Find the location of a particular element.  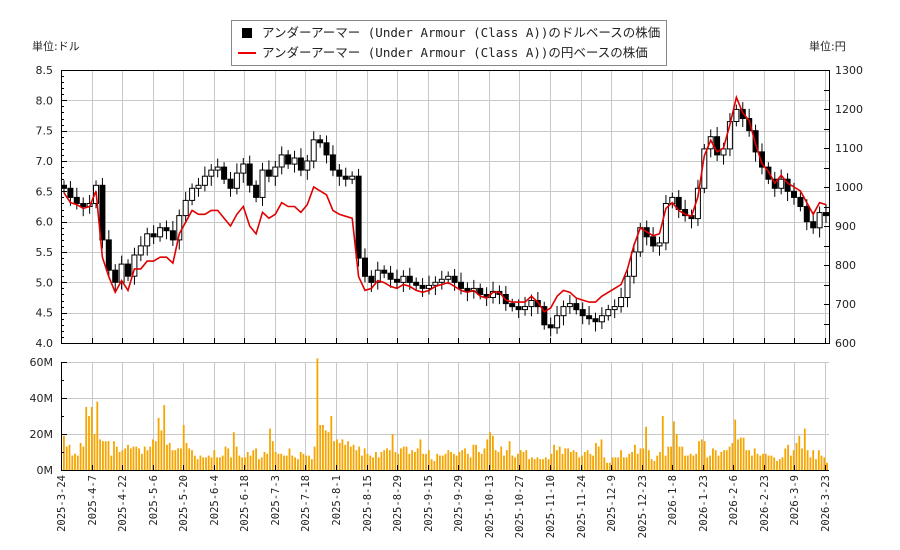

svg-text: 7.0 is located at coordinates (45, 161).